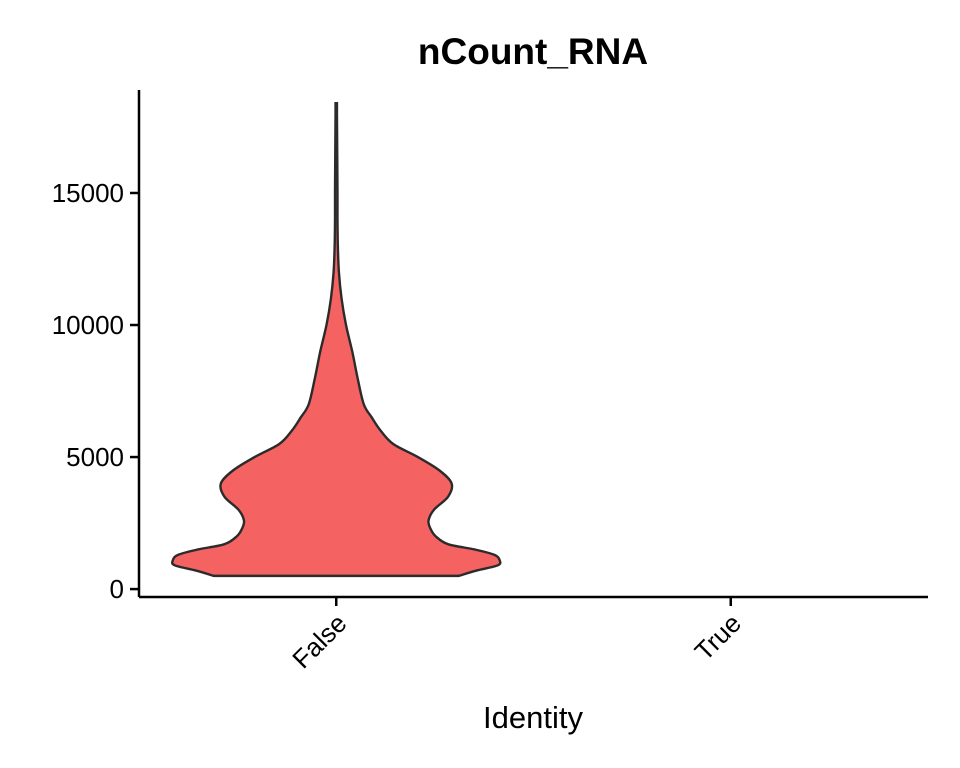 Image resolution: width=960 pixels, height=768 pixels. I want to click on chart-title: nCount_RNA, so click(533, 51).